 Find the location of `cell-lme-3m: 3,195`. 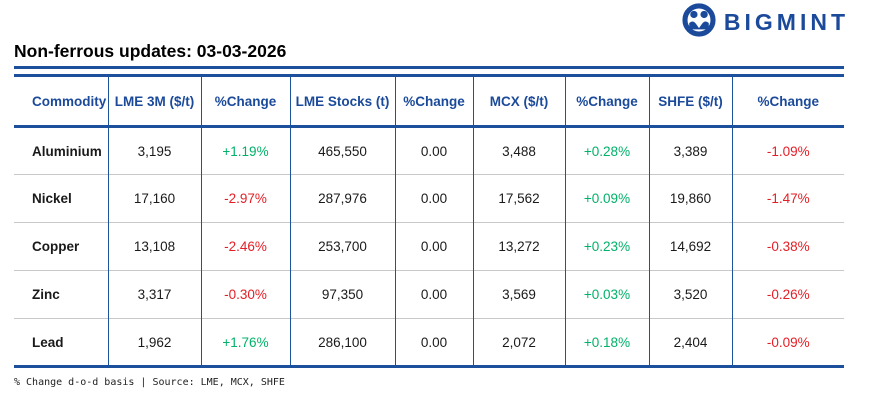

cell-lme-3m: 3,195 is located at coordinates (154, 150).